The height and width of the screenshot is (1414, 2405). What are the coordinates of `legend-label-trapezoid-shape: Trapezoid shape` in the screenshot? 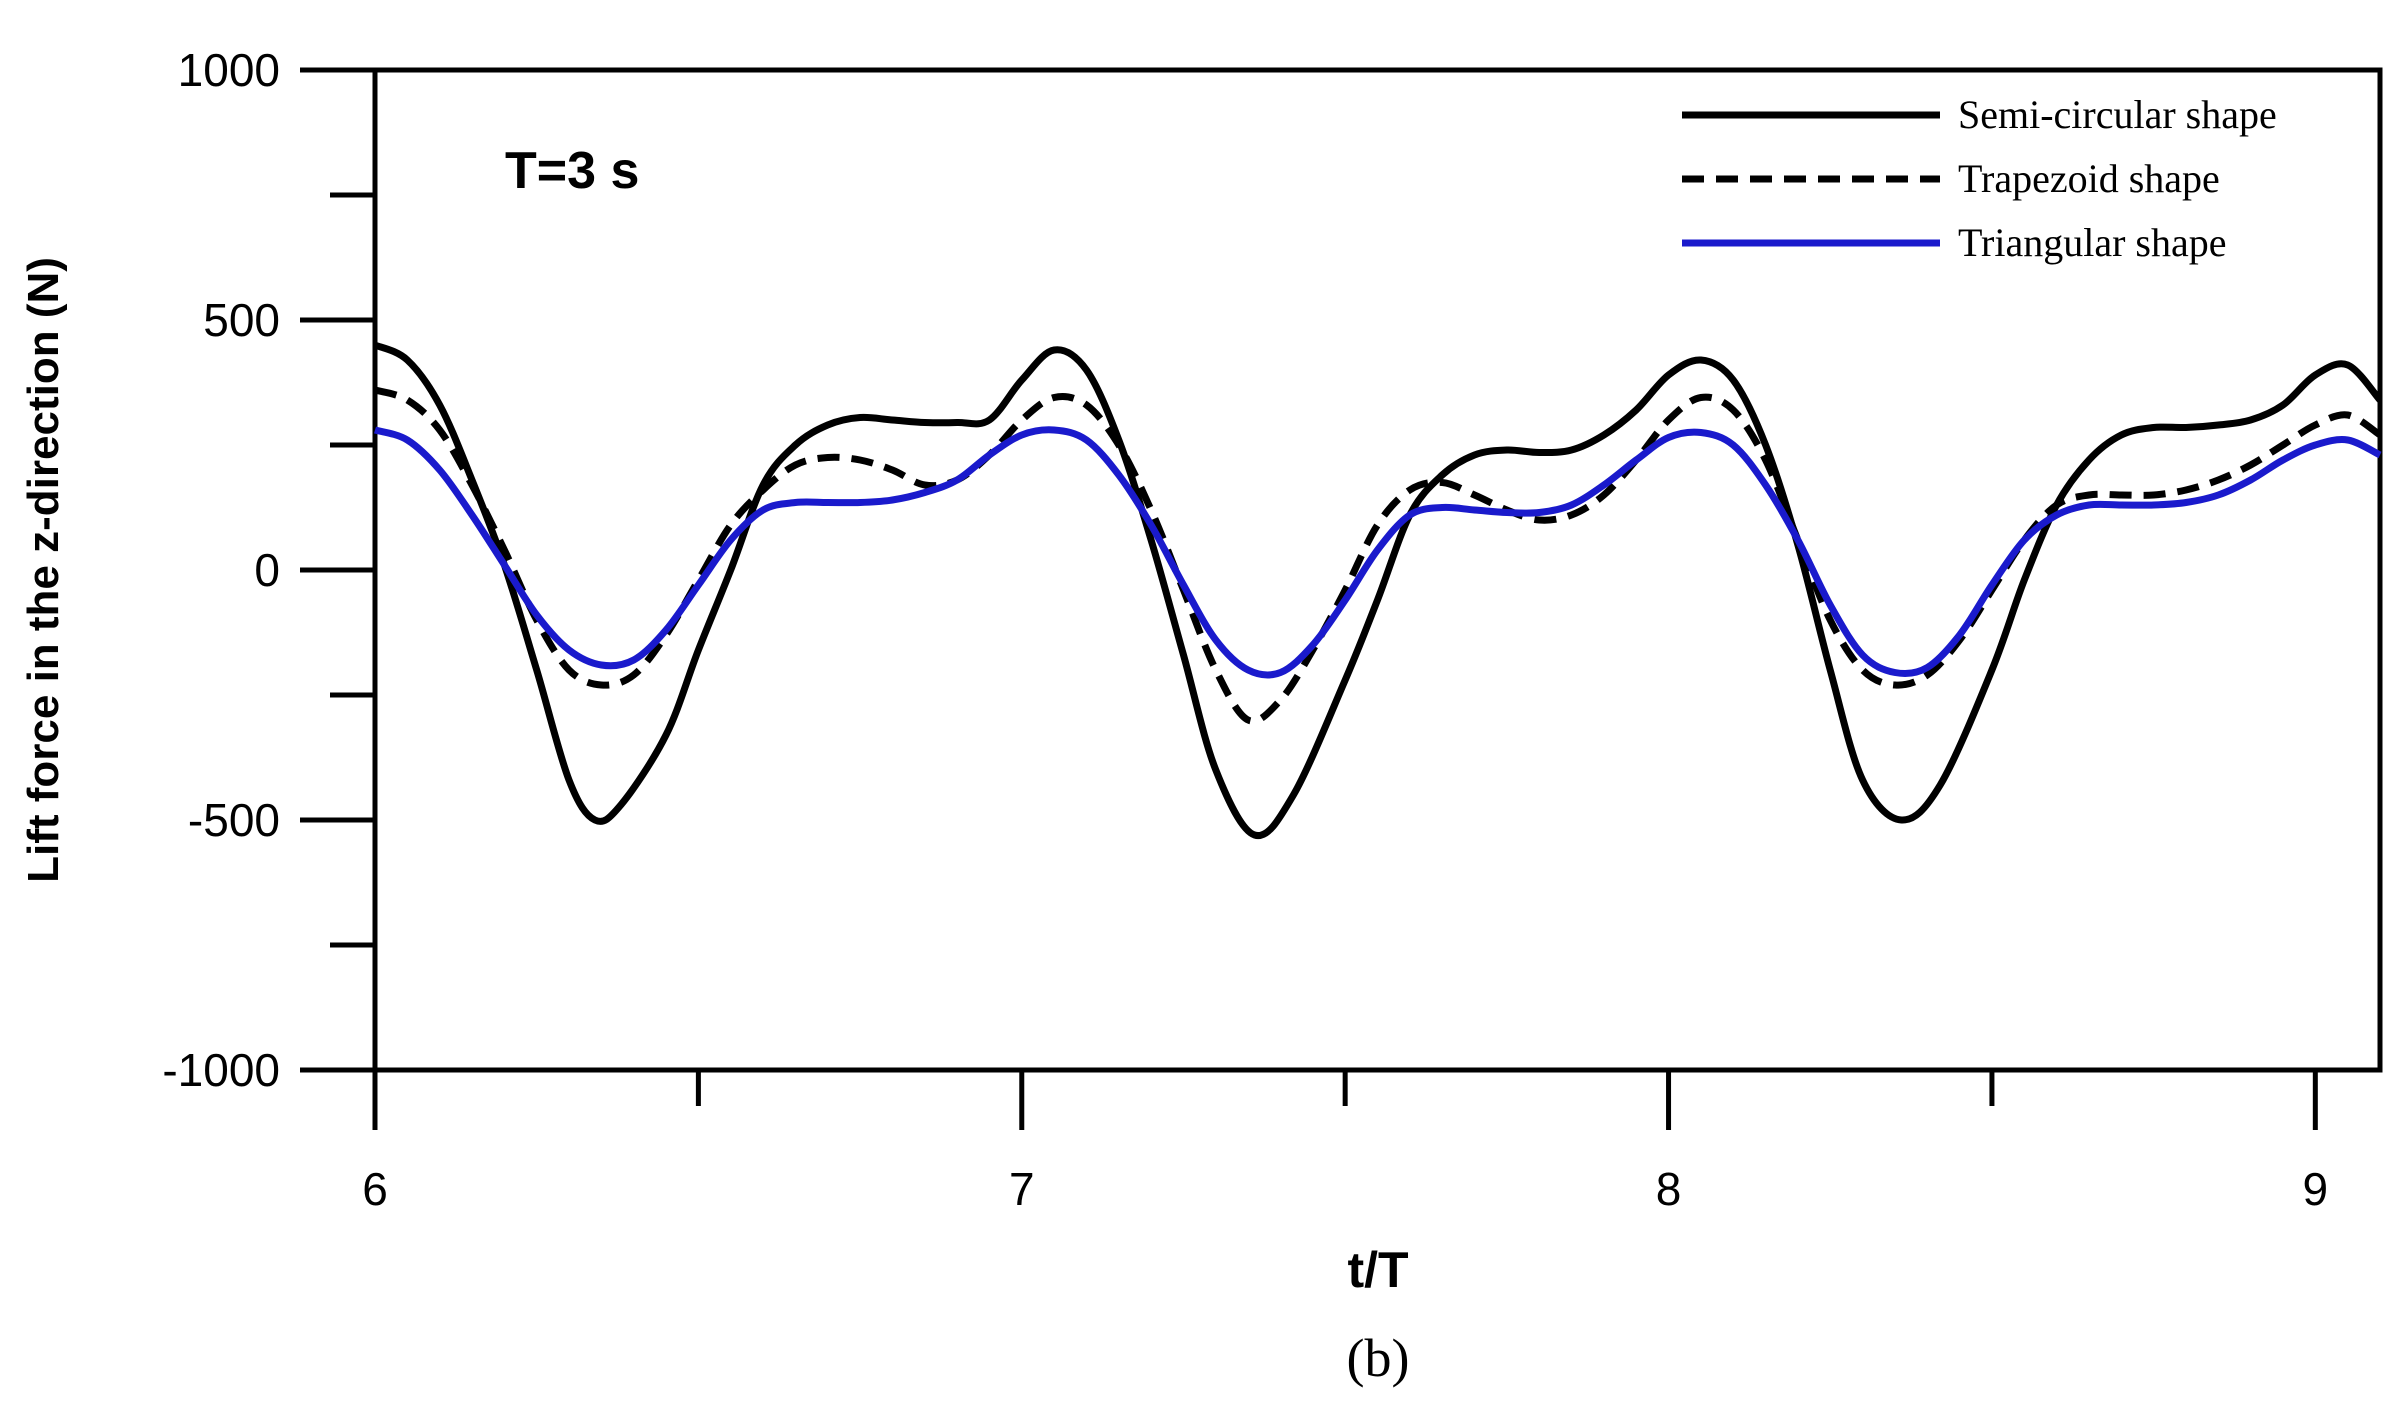 It's located at (2089, 178).